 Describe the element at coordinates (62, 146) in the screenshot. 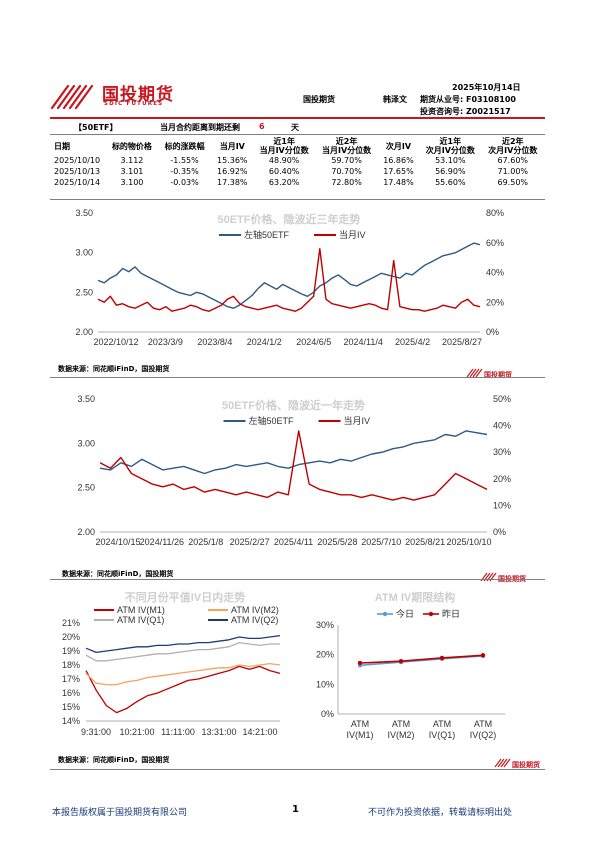

I see `table-header-cell: 日期` at that location.